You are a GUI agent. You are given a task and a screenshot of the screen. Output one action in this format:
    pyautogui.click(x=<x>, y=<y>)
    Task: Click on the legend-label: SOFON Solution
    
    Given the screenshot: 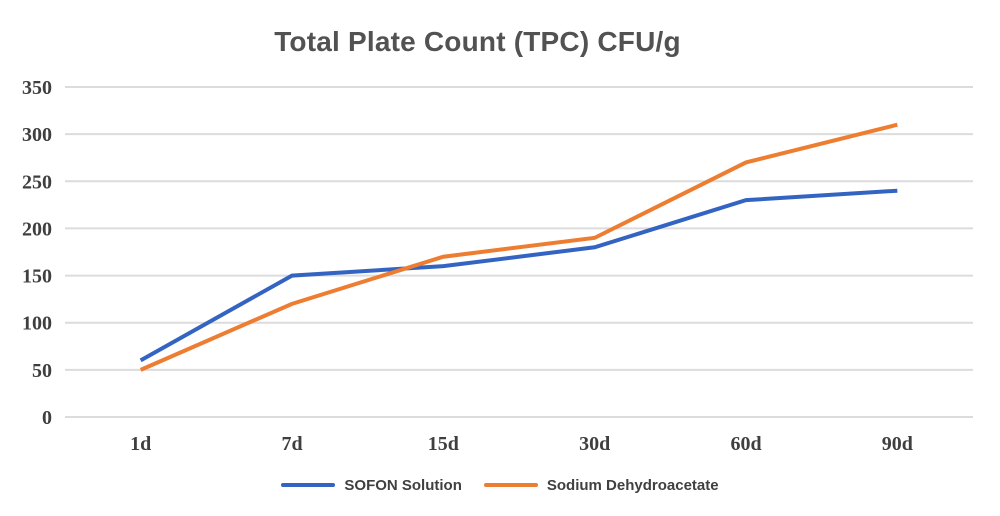 What is the action you would take?
    pyautogui.click(x=403, y=485)
    